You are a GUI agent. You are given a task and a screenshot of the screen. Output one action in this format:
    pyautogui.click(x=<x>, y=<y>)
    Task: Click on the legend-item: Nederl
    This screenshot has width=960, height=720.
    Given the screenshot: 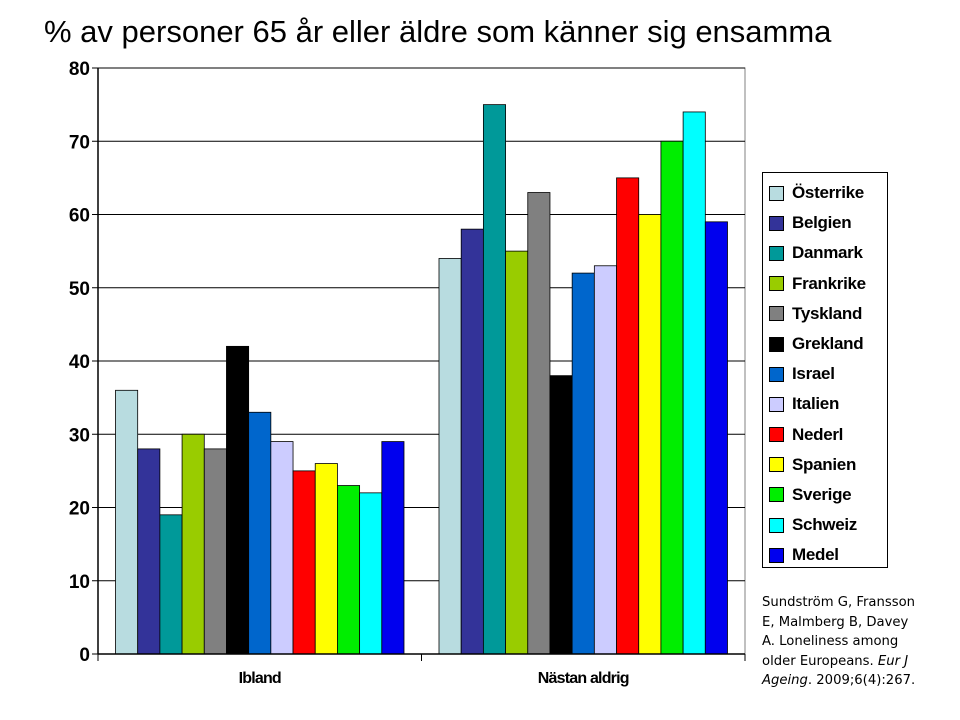 What is the action you would take?
    pyautogui.click(x=828, y=435)
    